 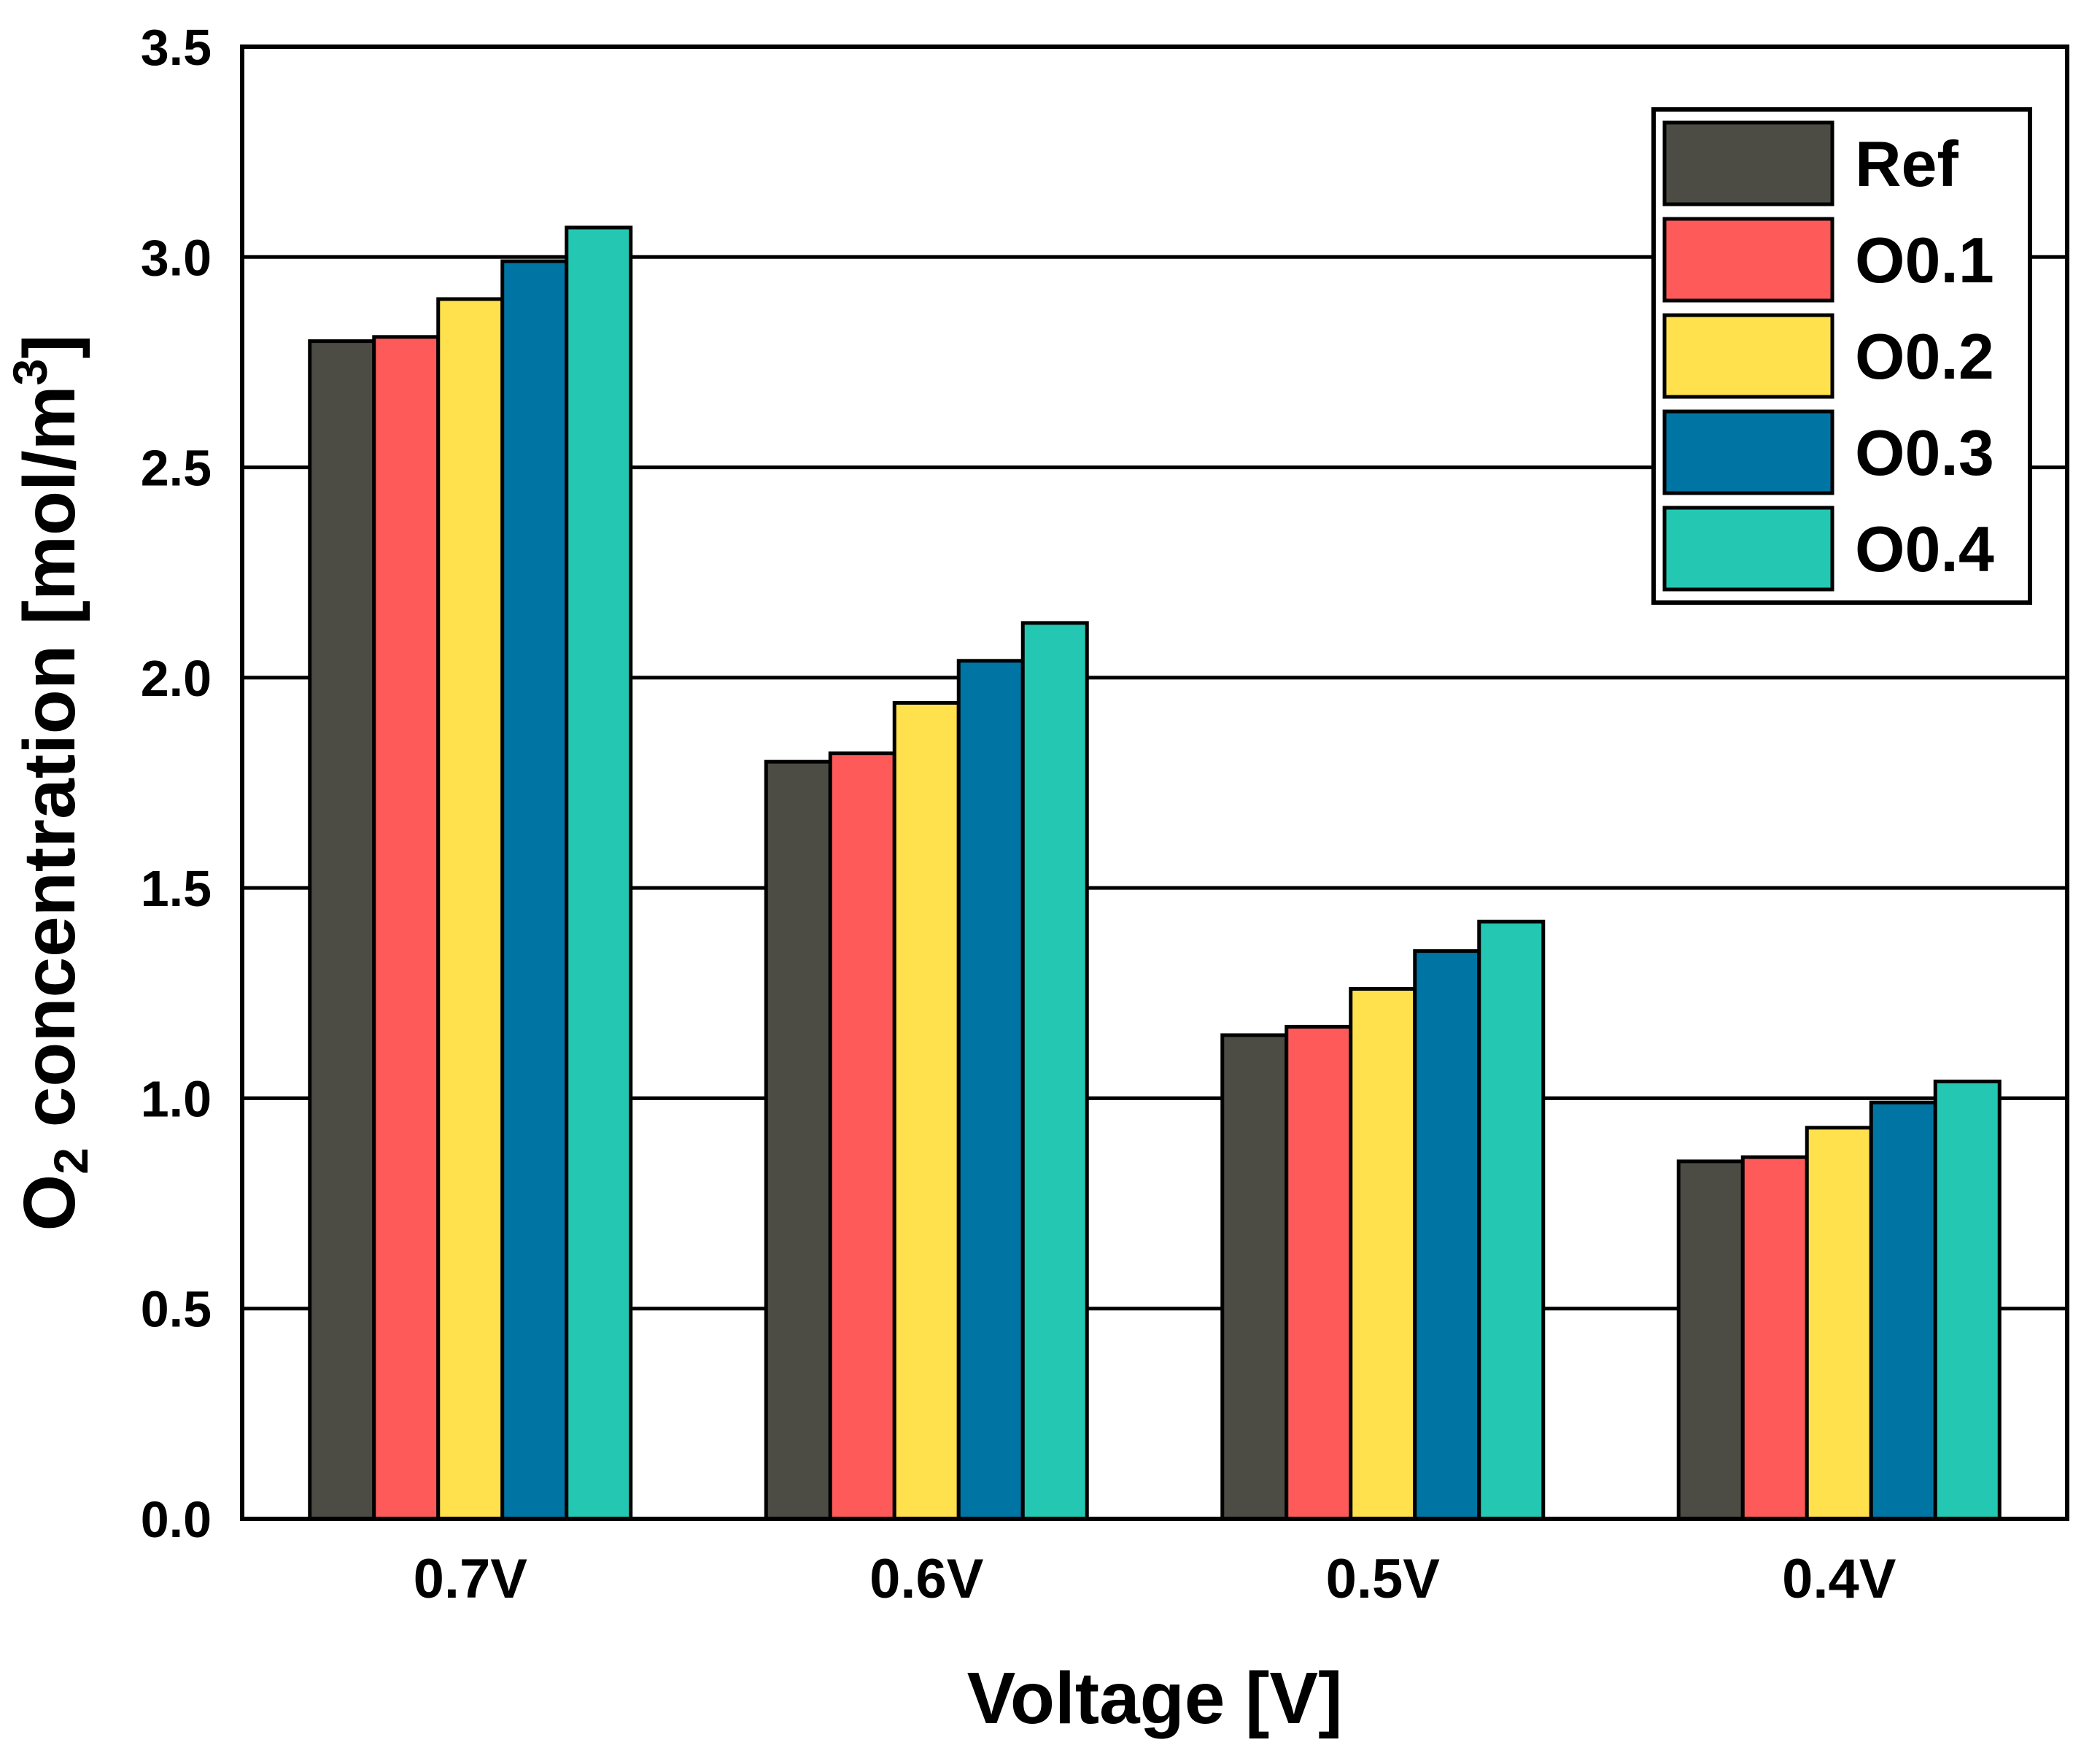 I want to click on y-tick-label: 1.5, so click(x=176, y=889).